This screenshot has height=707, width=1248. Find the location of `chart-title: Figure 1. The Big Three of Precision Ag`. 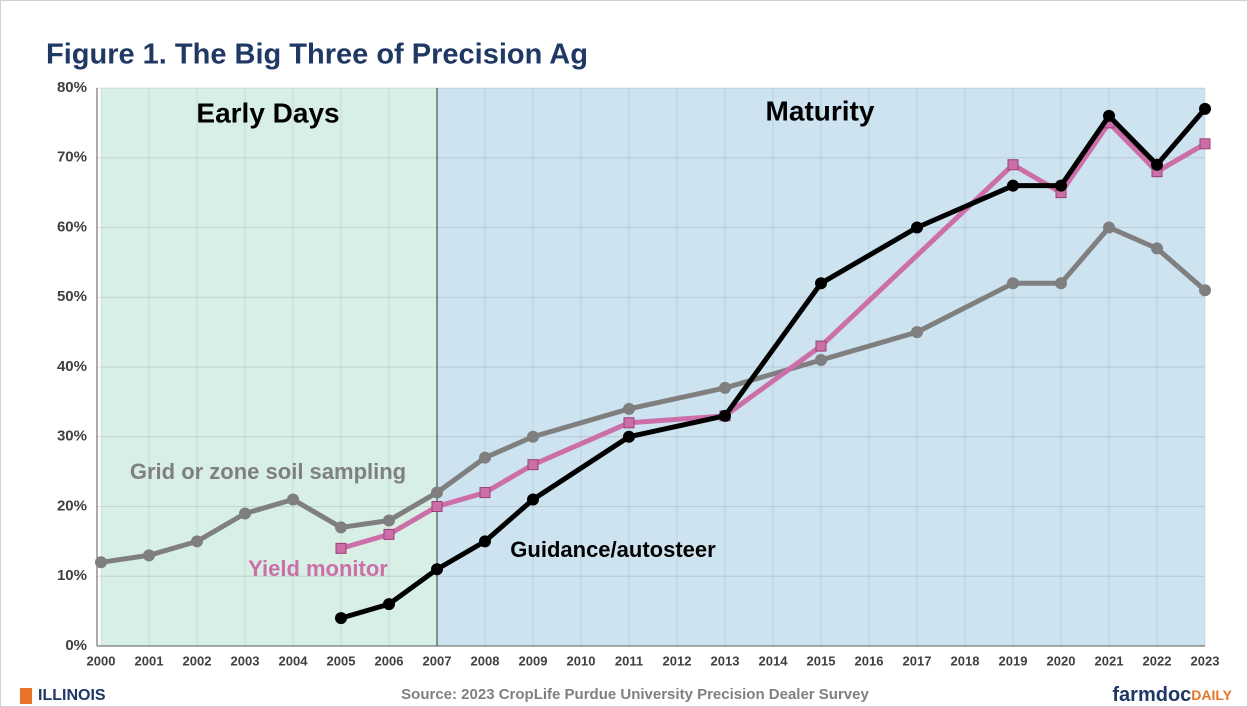

chart-title: Figure 1. The Big Three of Precision Ag is located at coordinates (317, 55).